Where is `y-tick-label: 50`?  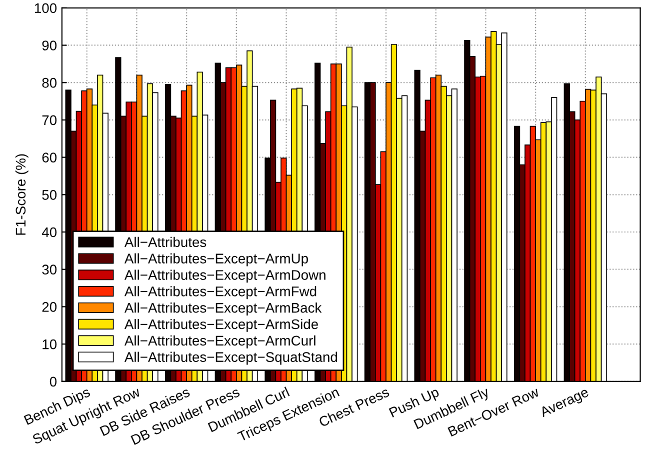
y-tick-label: 50 is located at coordinates (49, 195).